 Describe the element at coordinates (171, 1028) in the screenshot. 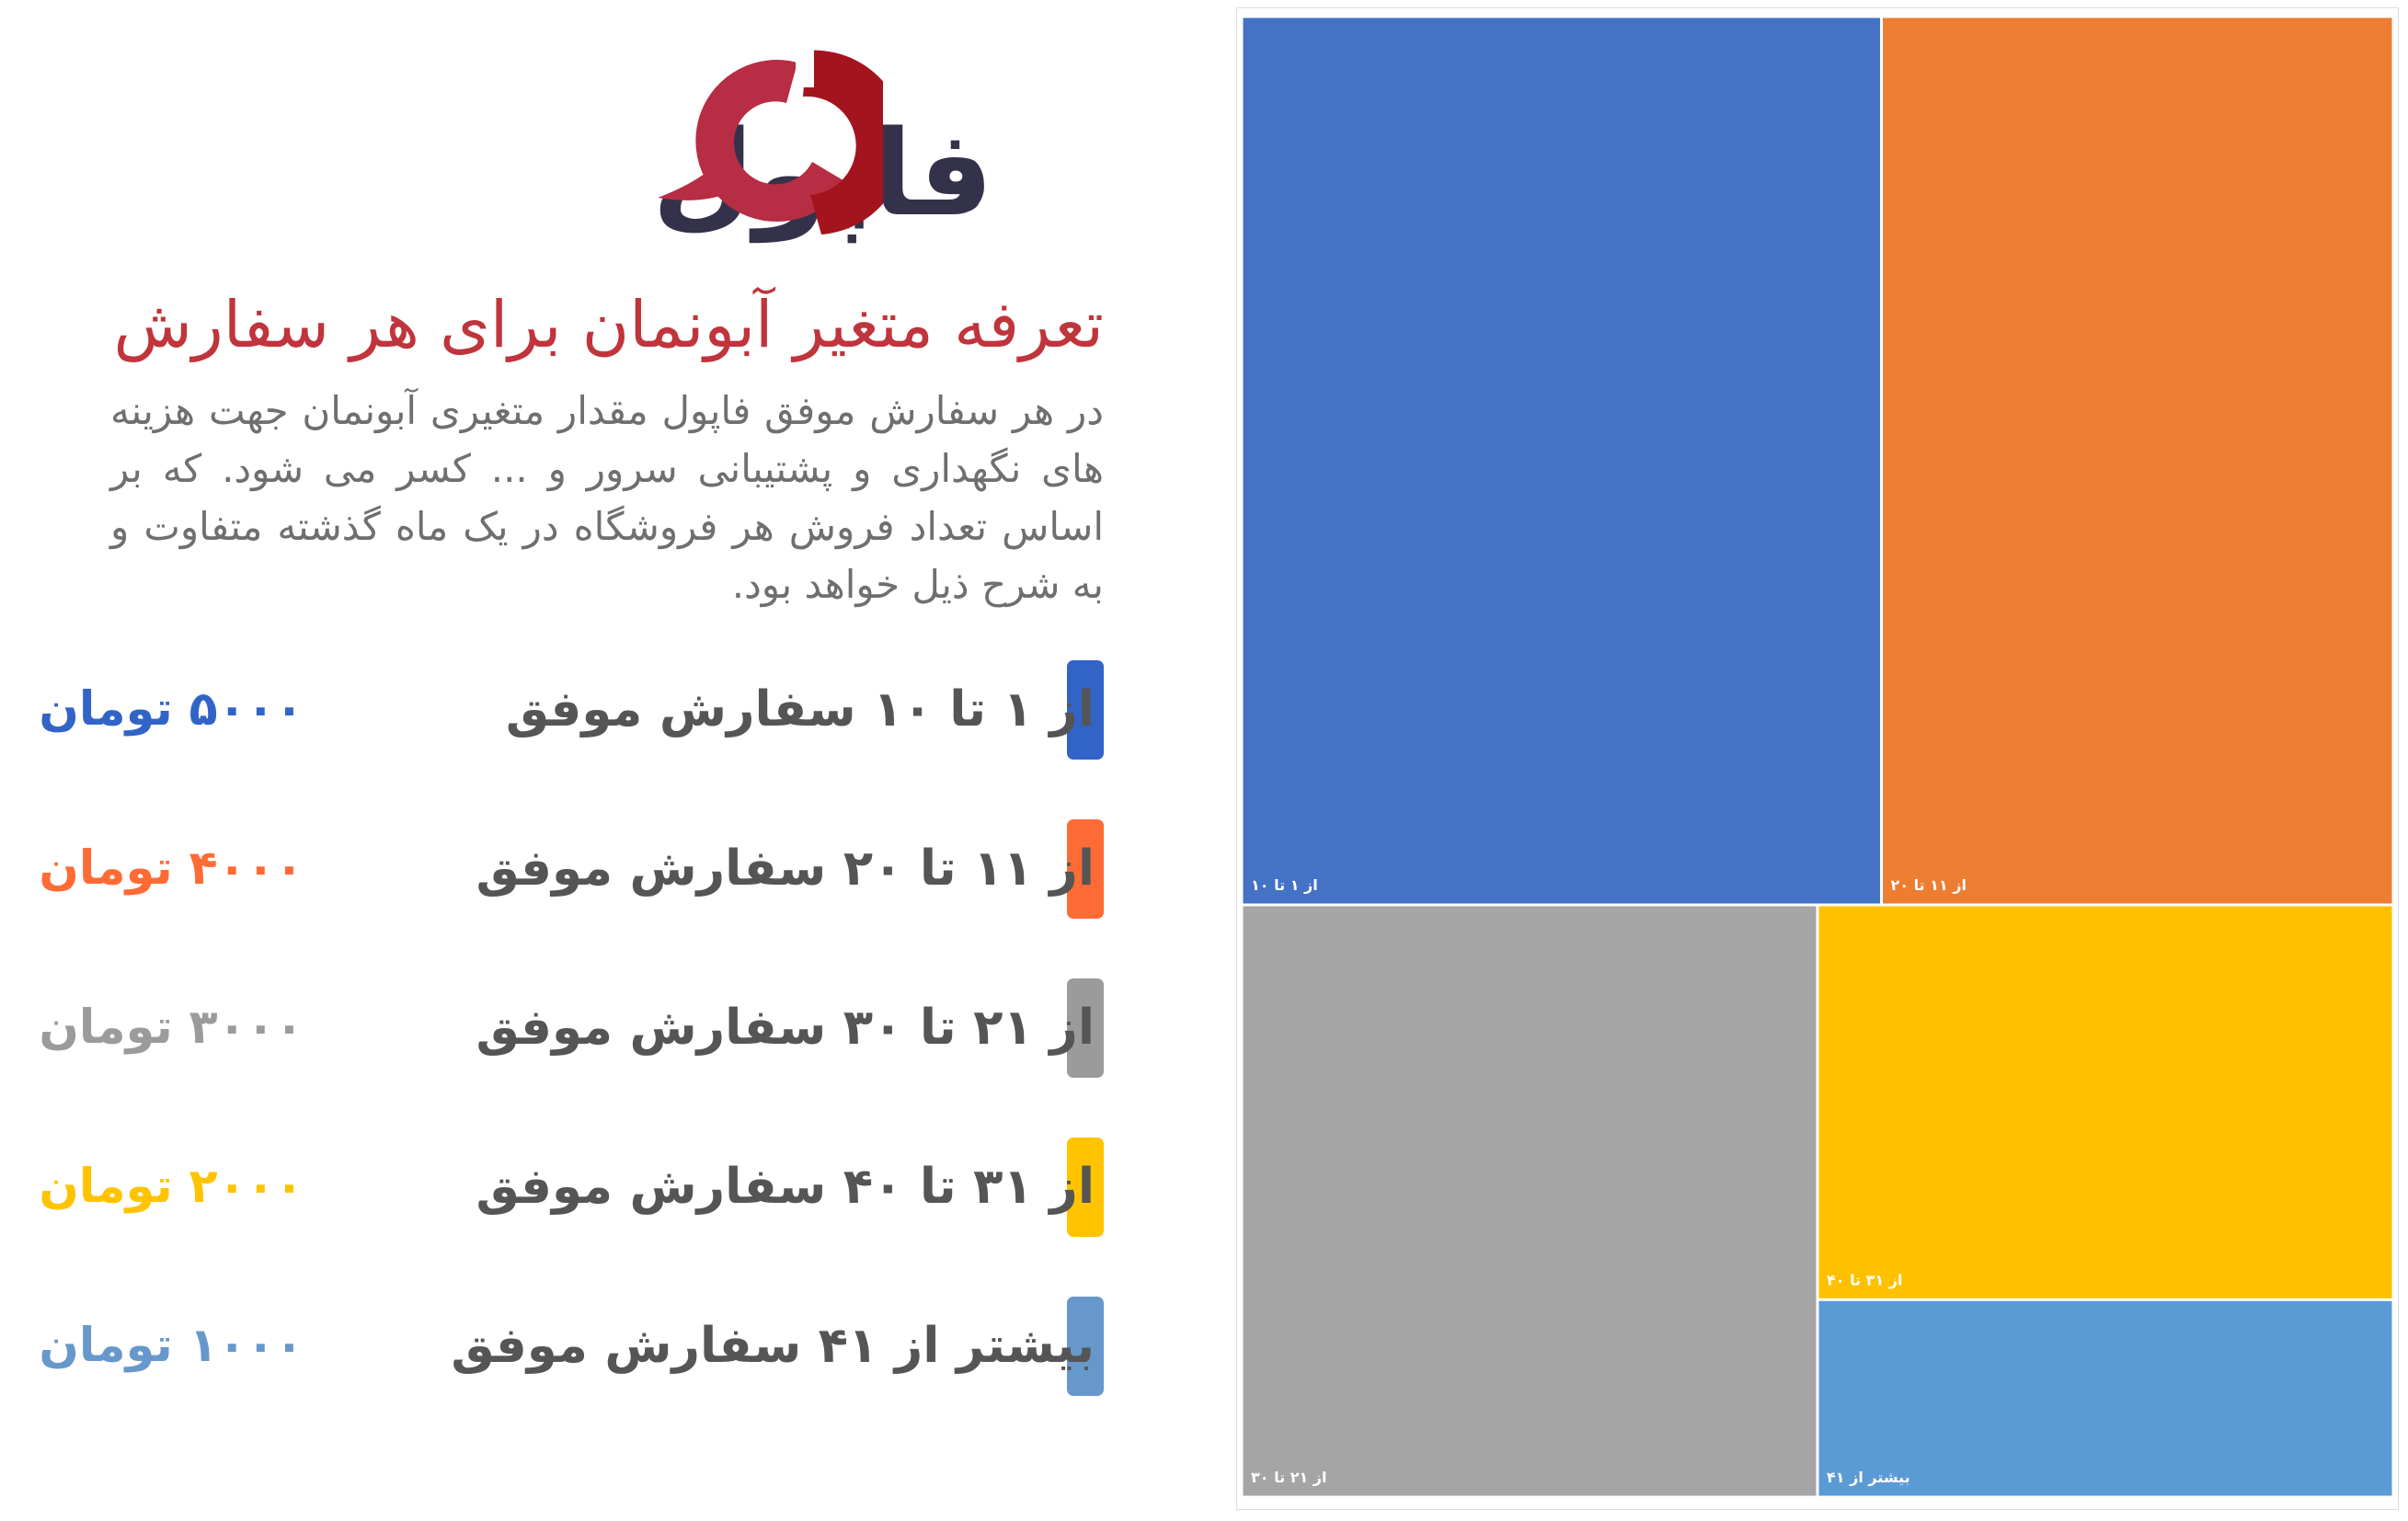

I see `tier-price: ۳۰۰۰ تومان` at that location.